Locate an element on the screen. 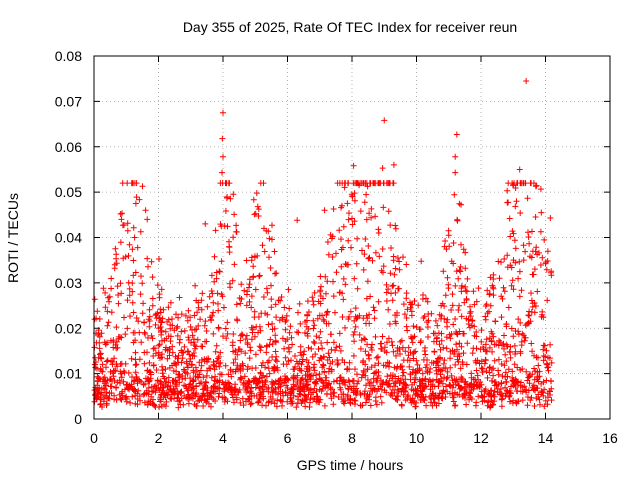 This screenshot has height=480, width=640. x-tick-label: 10 is located at coordinates (417, 438).